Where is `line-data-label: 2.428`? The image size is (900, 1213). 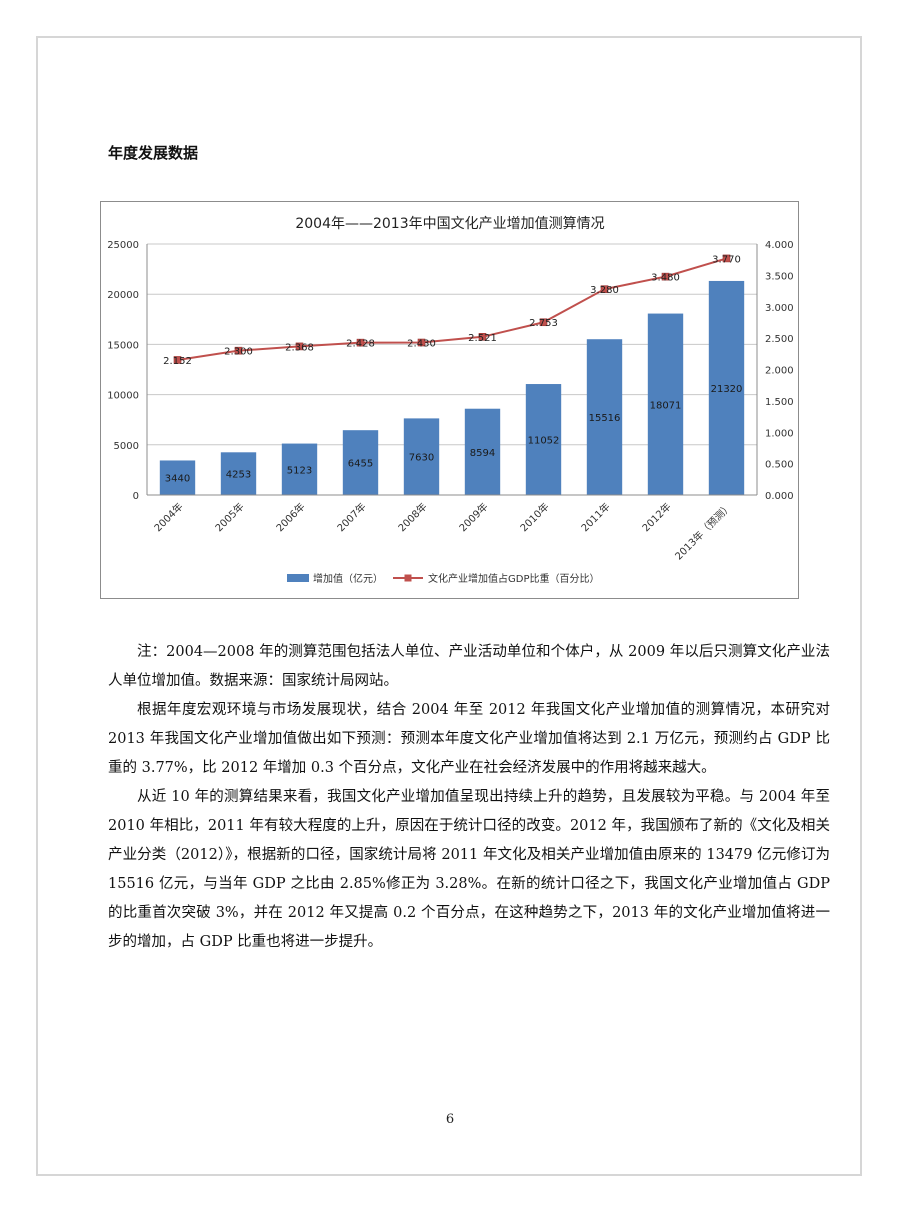
line-data-label: 2.428 is located at coordinates (360, 344).